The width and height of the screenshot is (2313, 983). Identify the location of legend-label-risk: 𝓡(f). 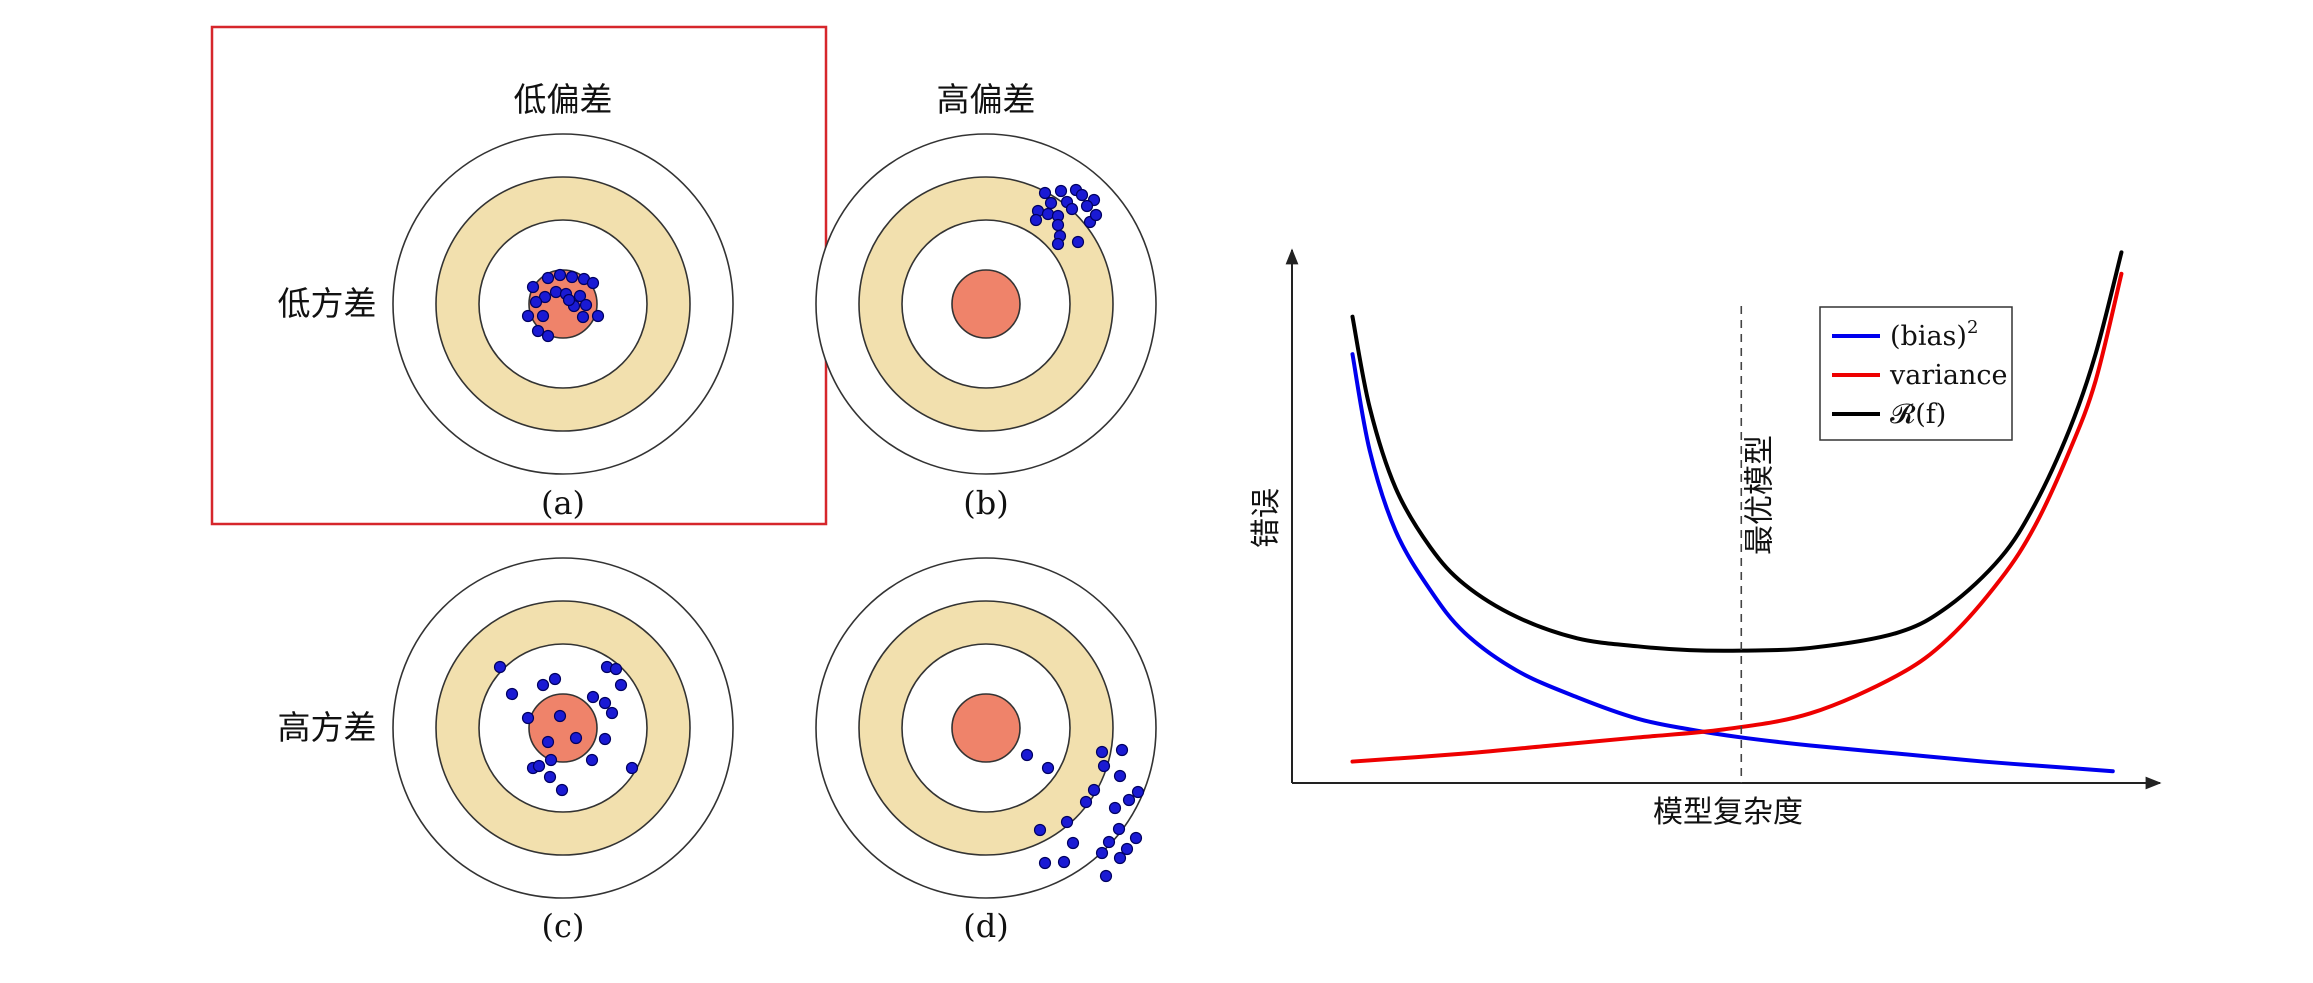
(1918, 414).